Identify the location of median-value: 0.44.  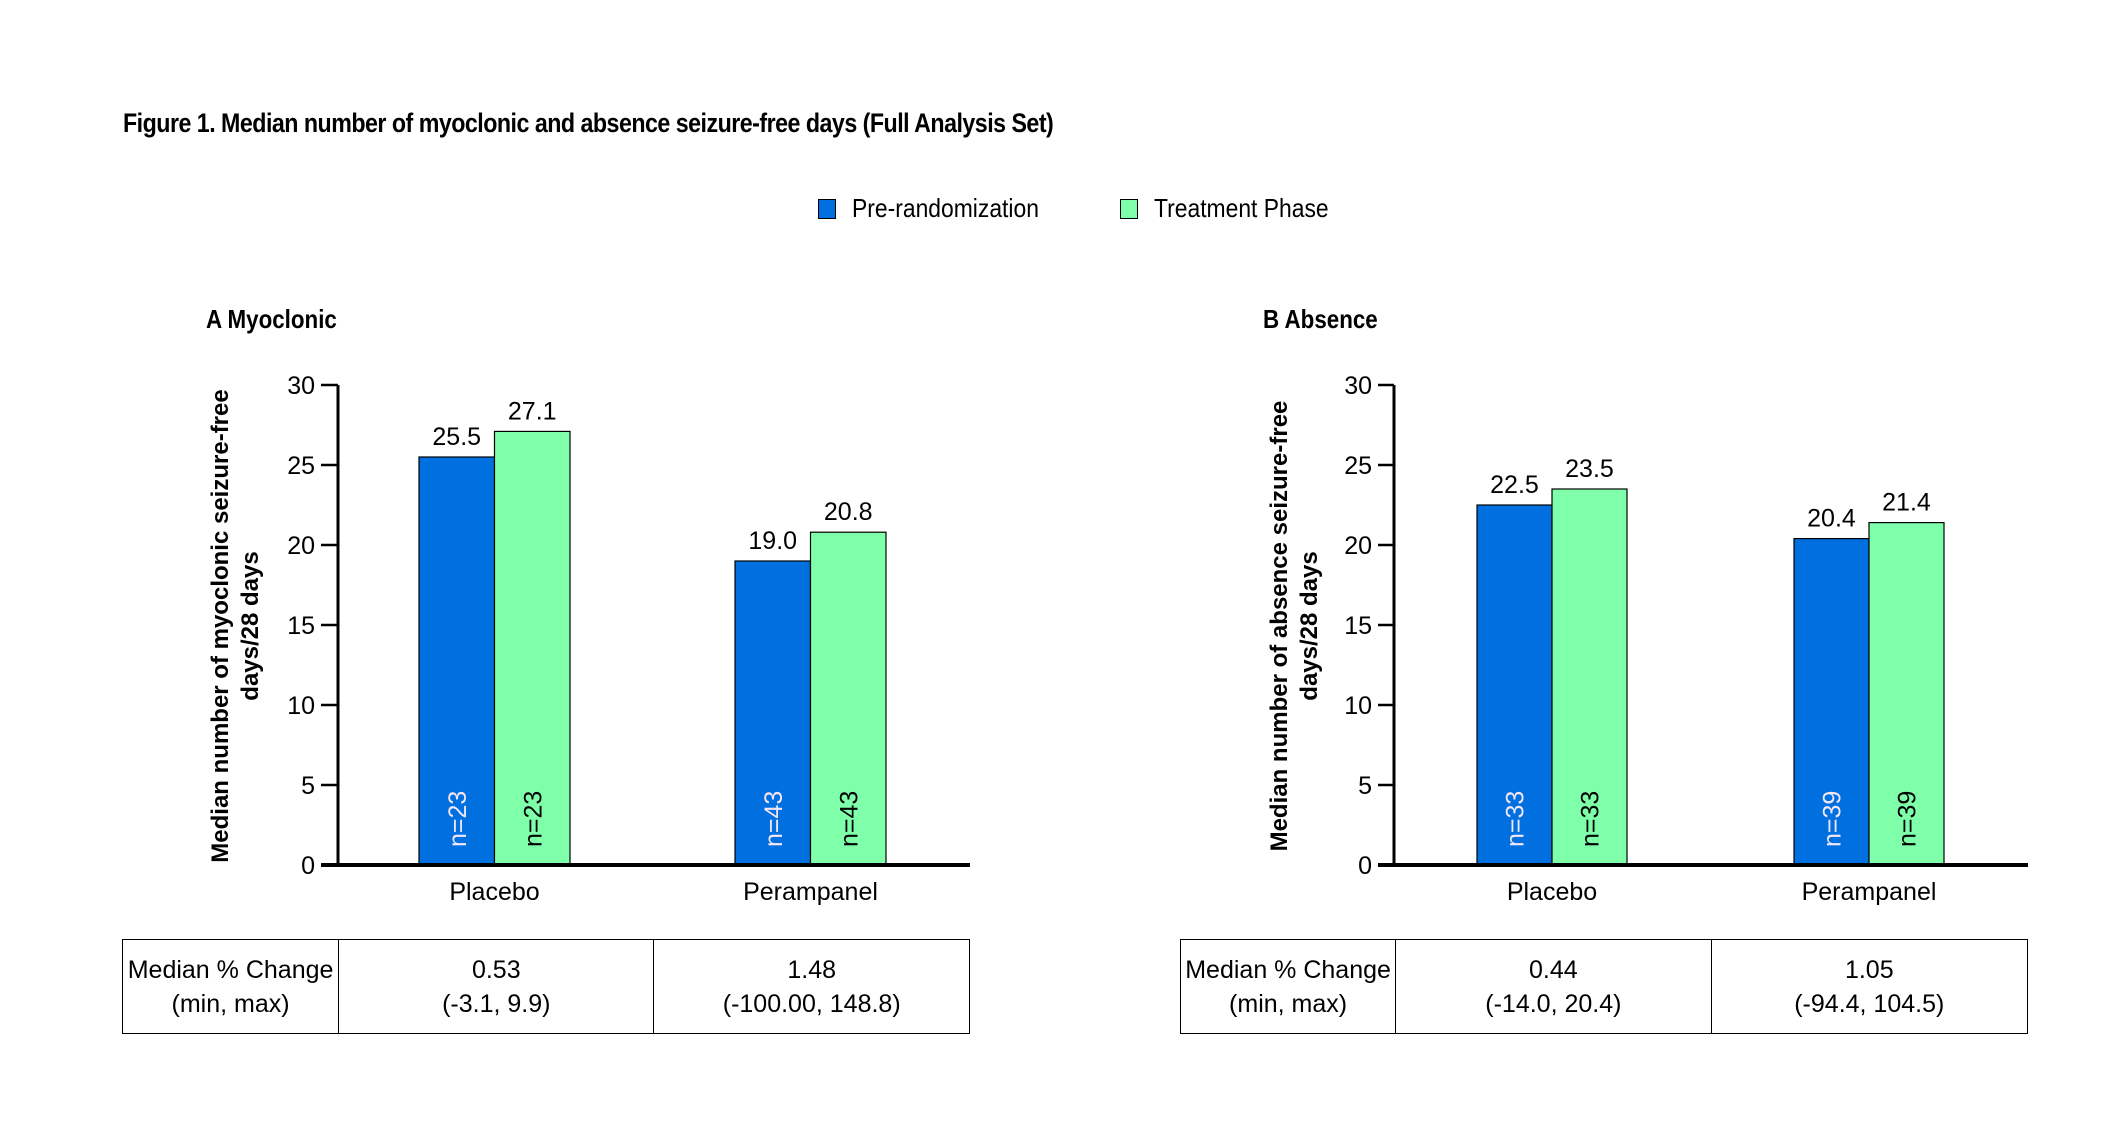
(1553, 969).